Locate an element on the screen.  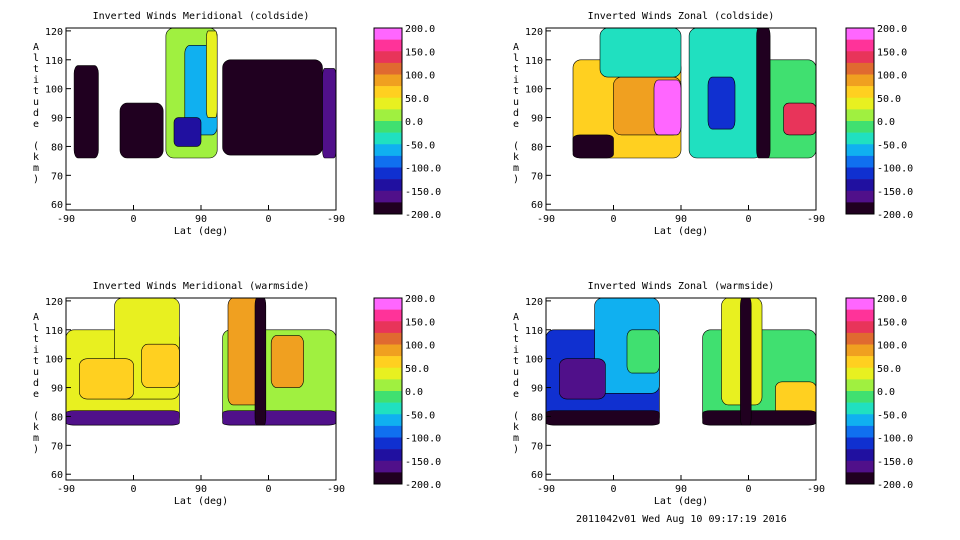
colorbar-tick-label: -50.0 is located at coordinates (892, 415).